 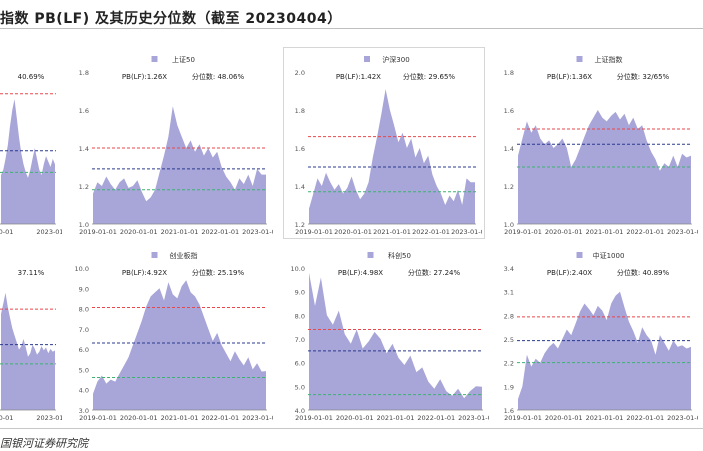 What do you see at coordinates (569, 273) in the screenshot?
I see `pb-value-label: PB(LF):2.40X` at bounding box center [569, 273].